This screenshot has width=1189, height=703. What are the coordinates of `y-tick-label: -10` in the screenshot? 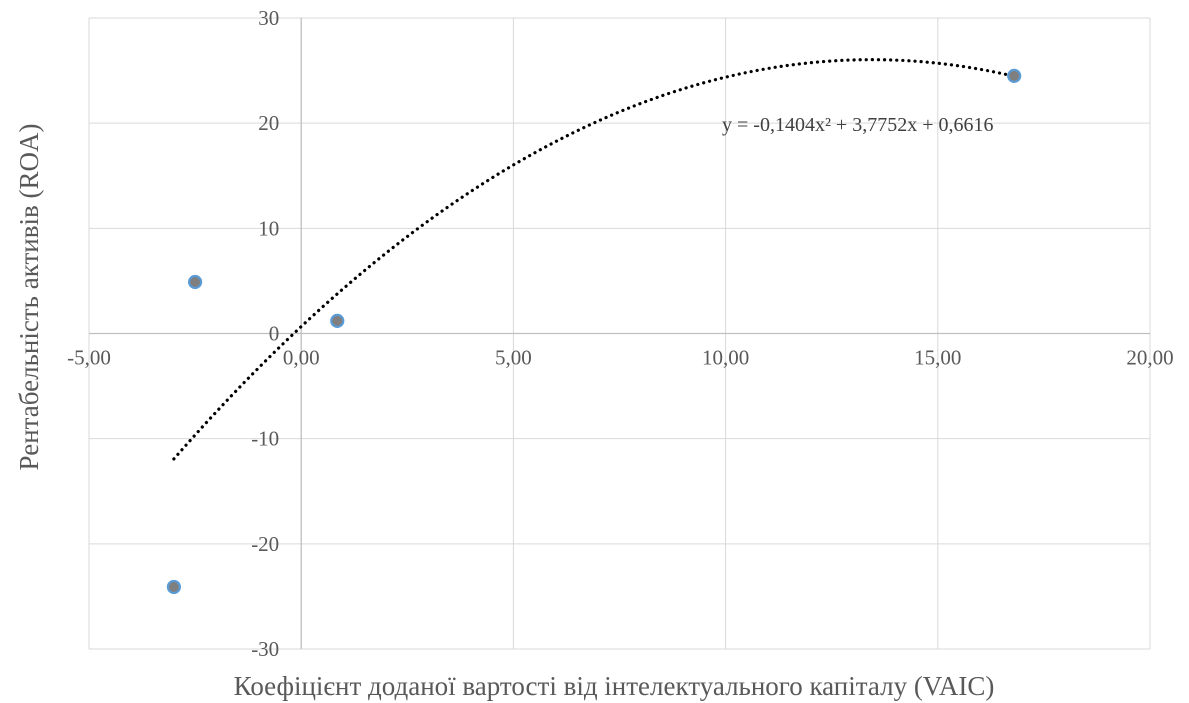 It's located at (265, 439).